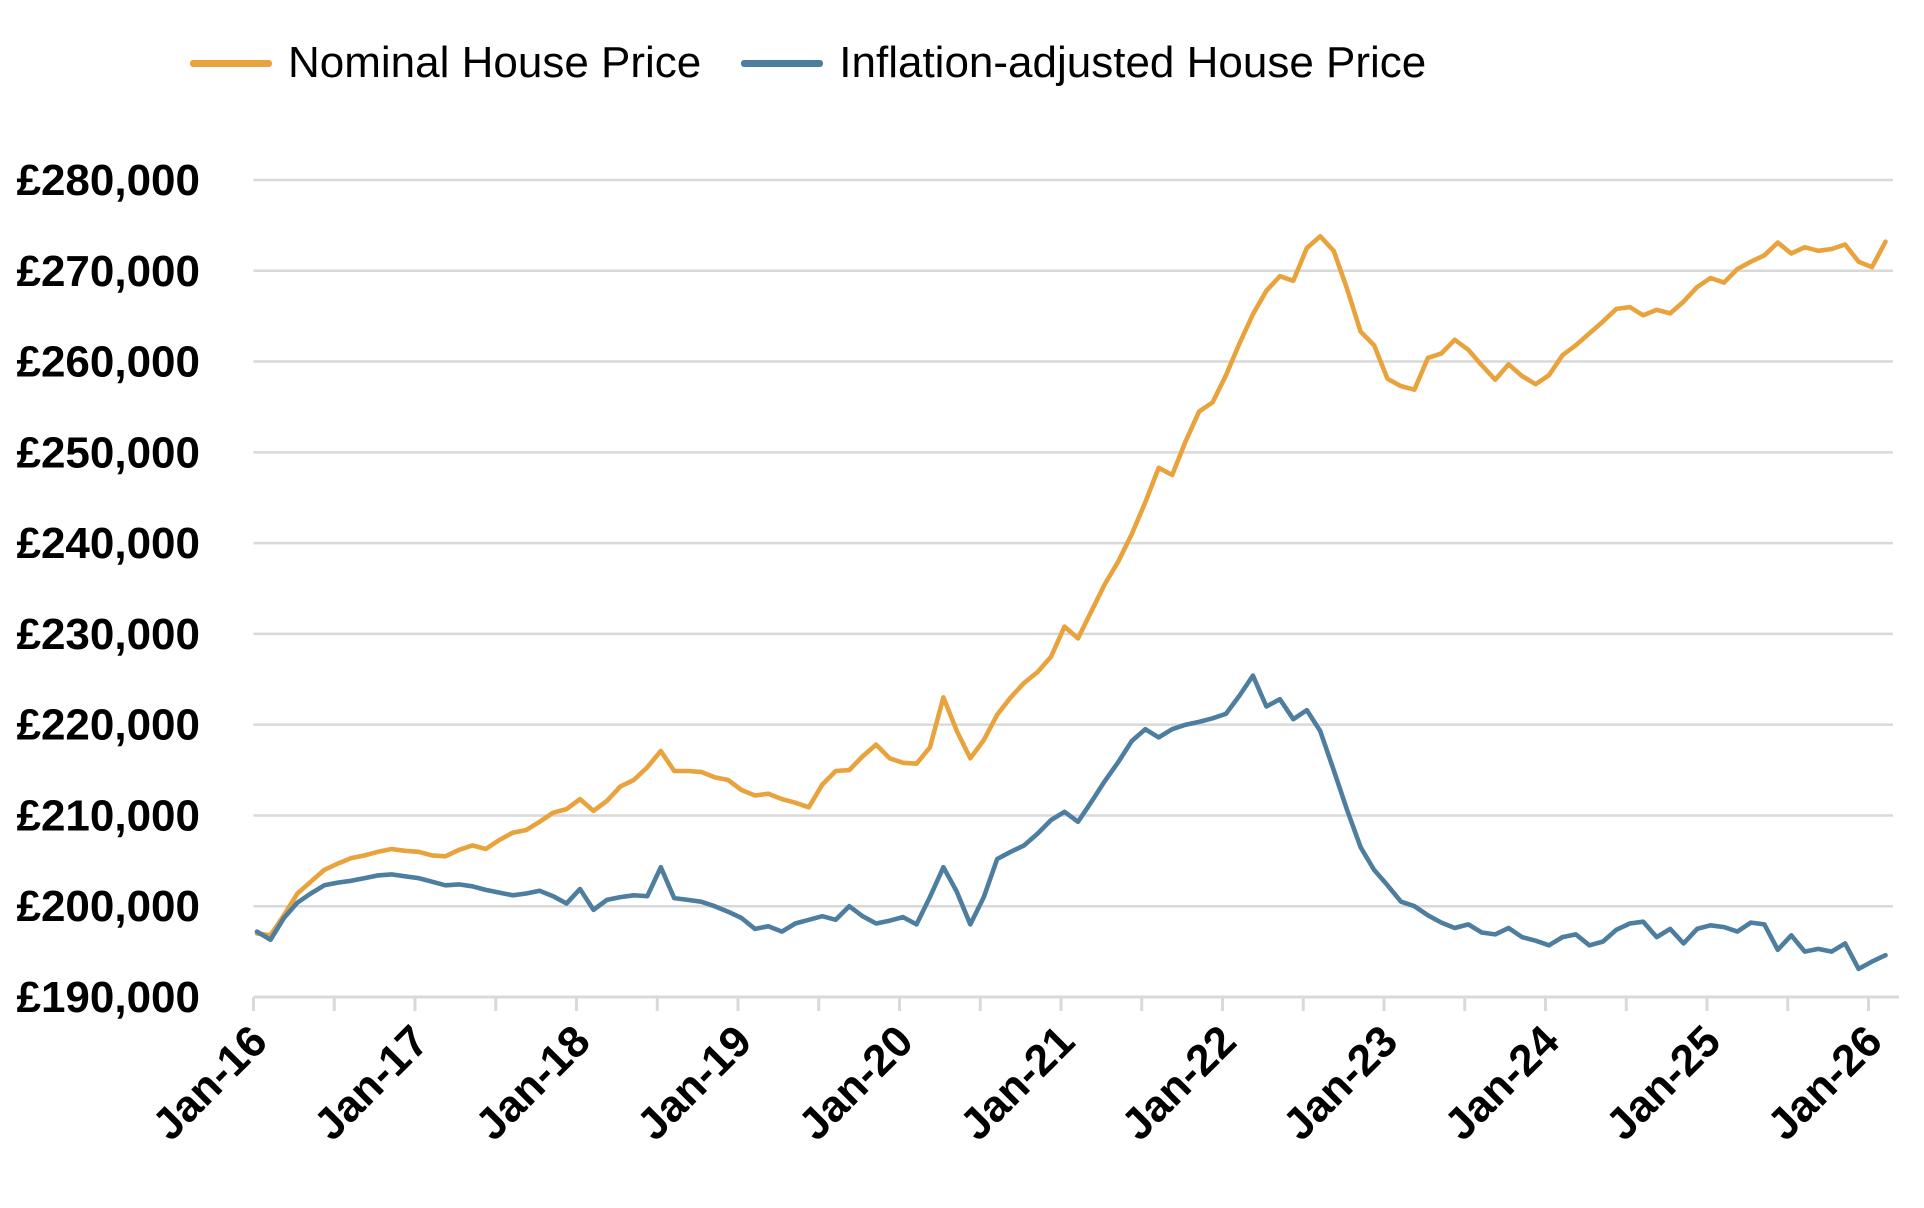  Describe the element at coordinates (108, 452) in the screenshot. I see `y-axis-tick-label: £250,000` at that location.